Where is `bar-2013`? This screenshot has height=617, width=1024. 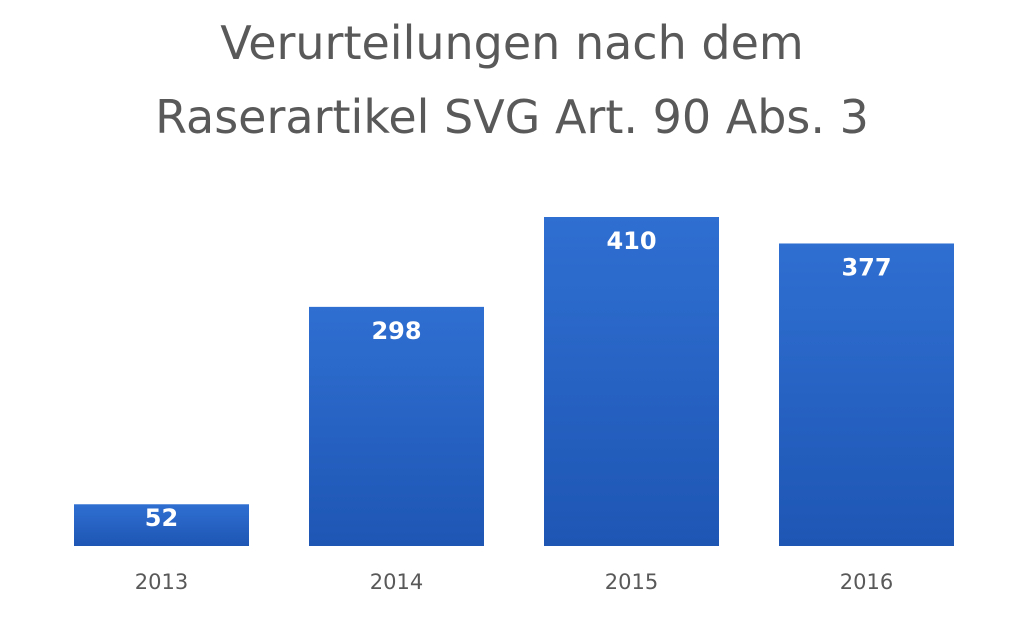
bar-2013 is located at coordinates (161, 525).